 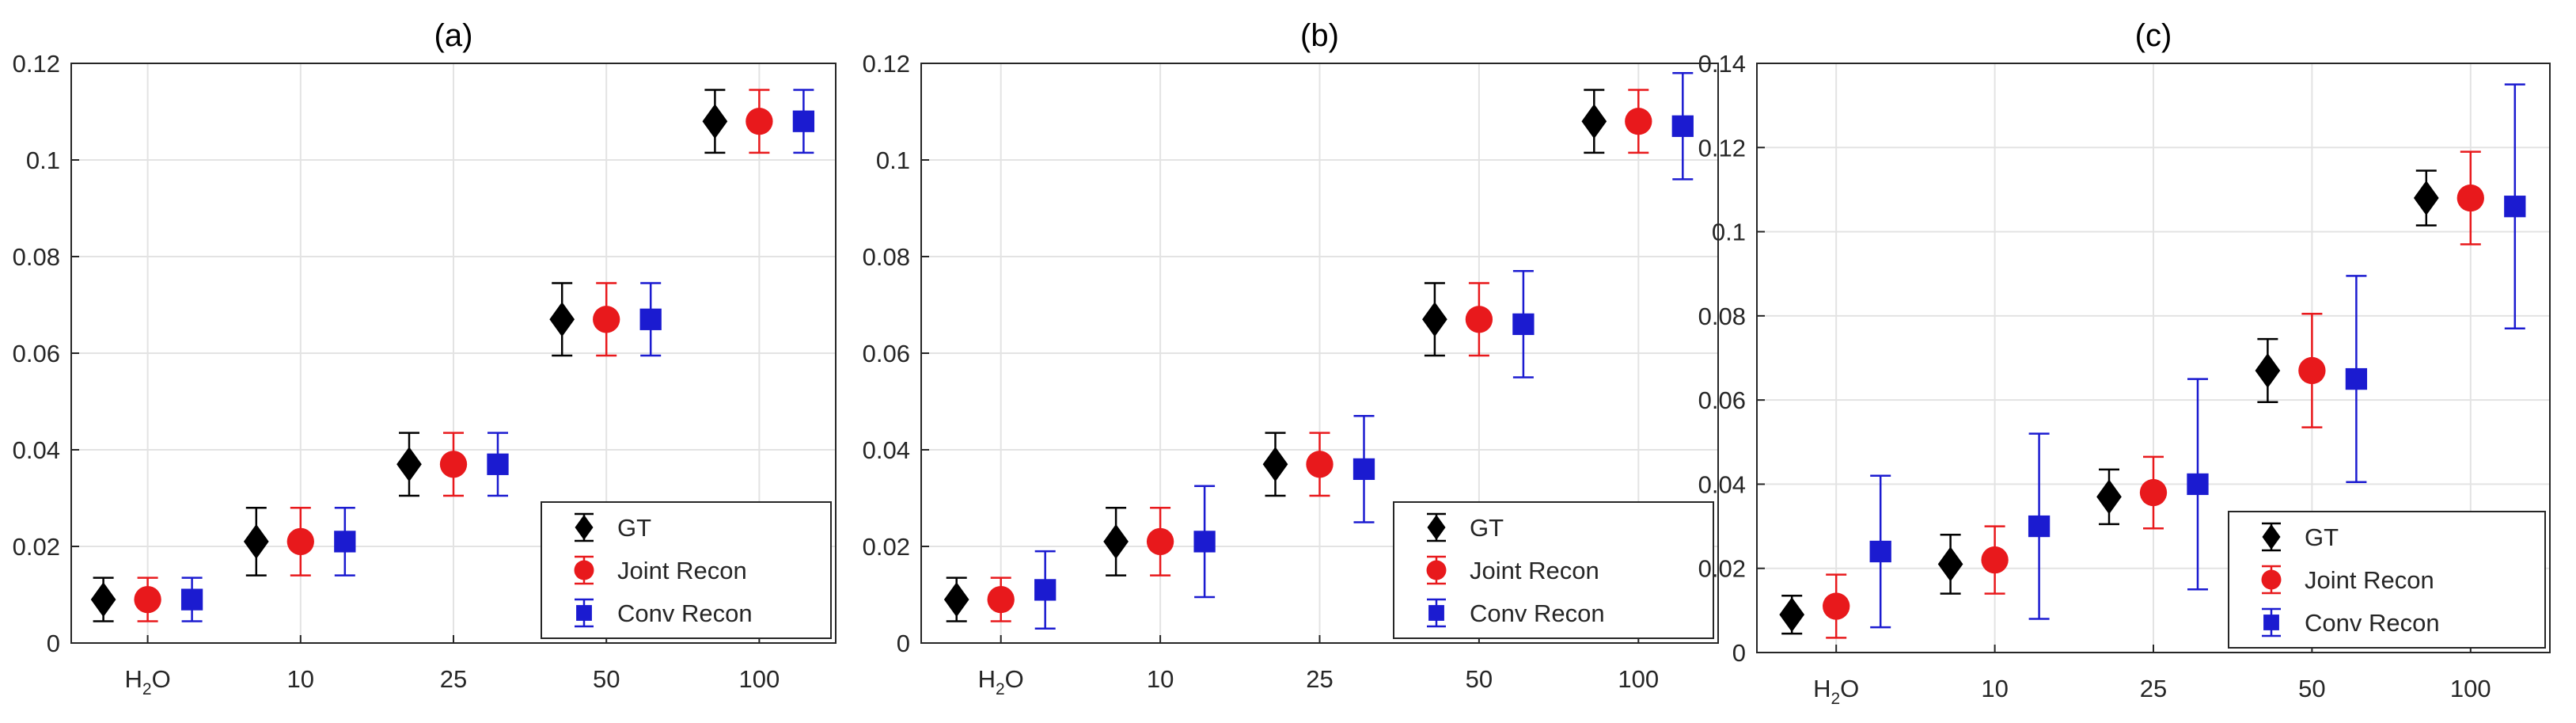 What do you see at coordinates (1319, 35) in the screenshot?
I see `chart-title: (b)` at bounding box center [1319, 35].